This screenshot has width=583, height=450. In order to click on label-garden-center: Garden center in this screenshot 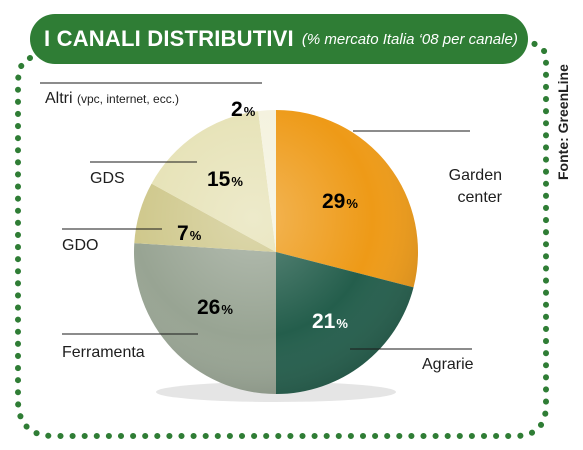, I will do `click(475, 186)`.